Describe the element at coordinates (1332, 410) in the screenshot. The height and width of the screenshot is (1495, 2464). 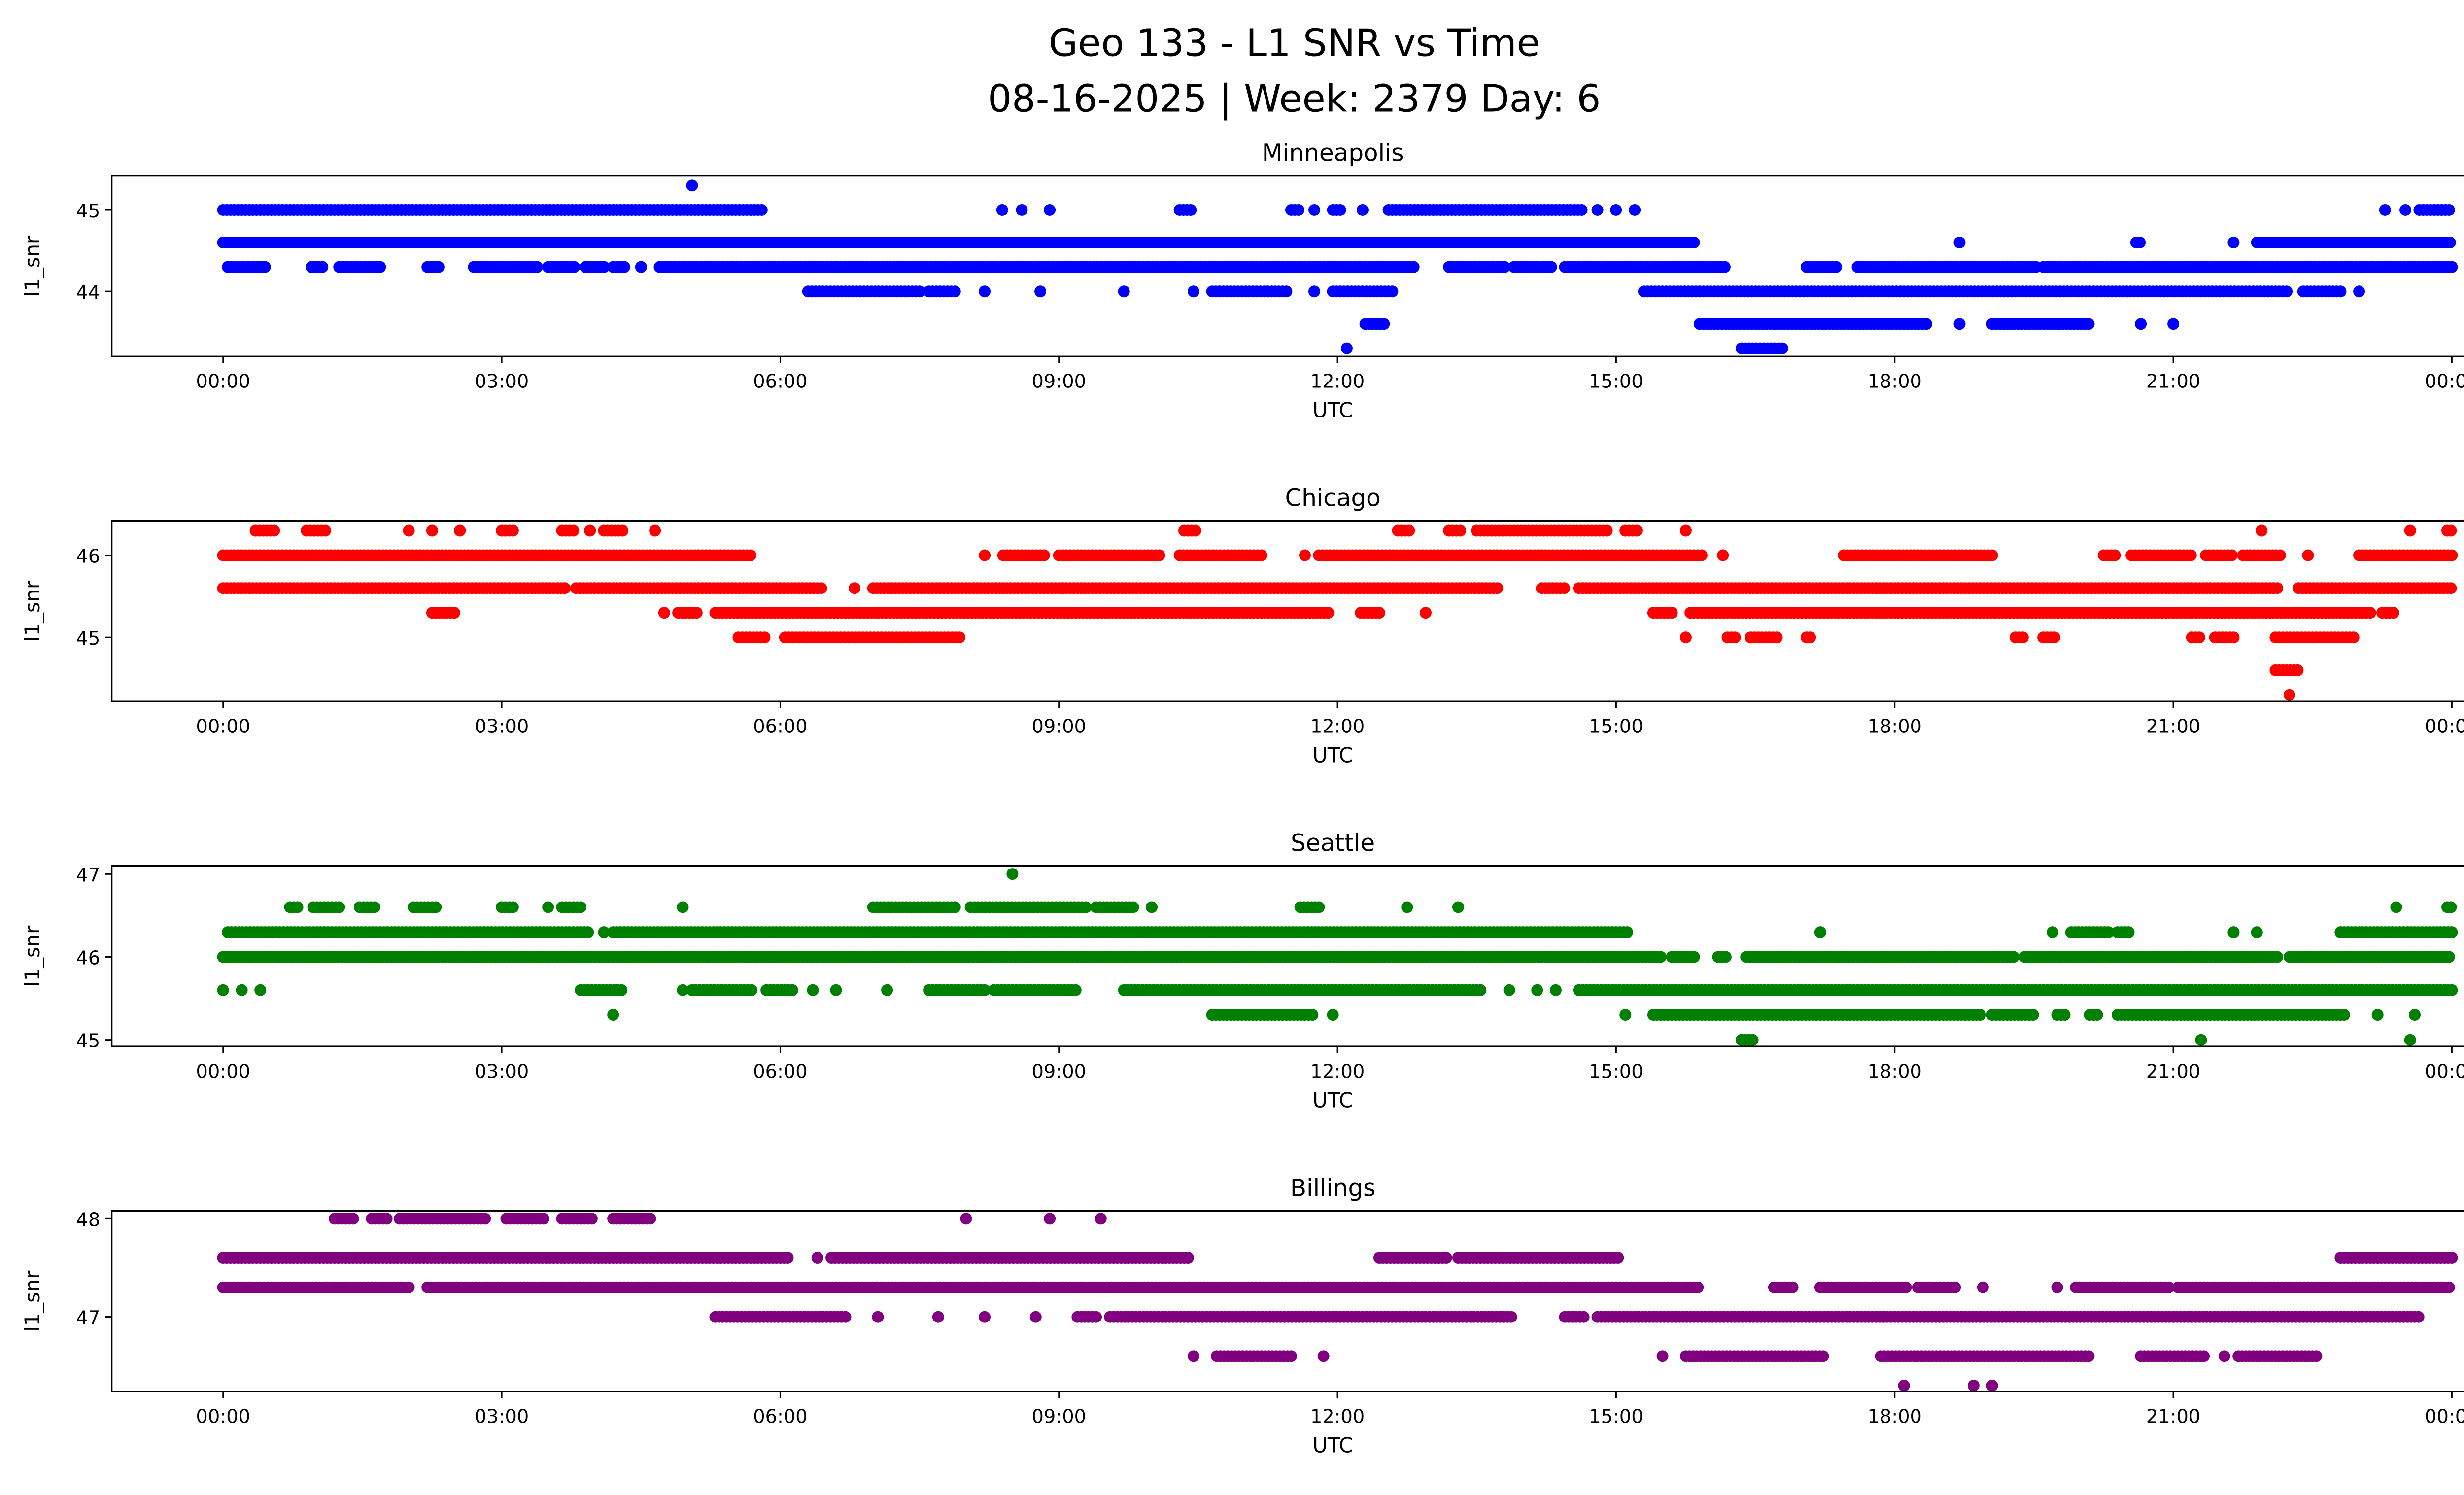
I see `x-axis-label: UTC` at that location.